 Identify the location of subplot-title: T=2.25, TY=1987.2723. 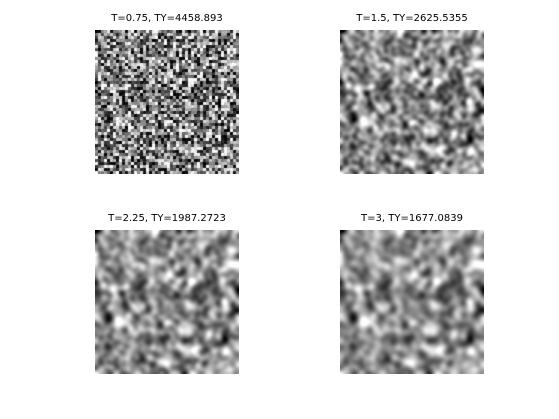
(167, 218).